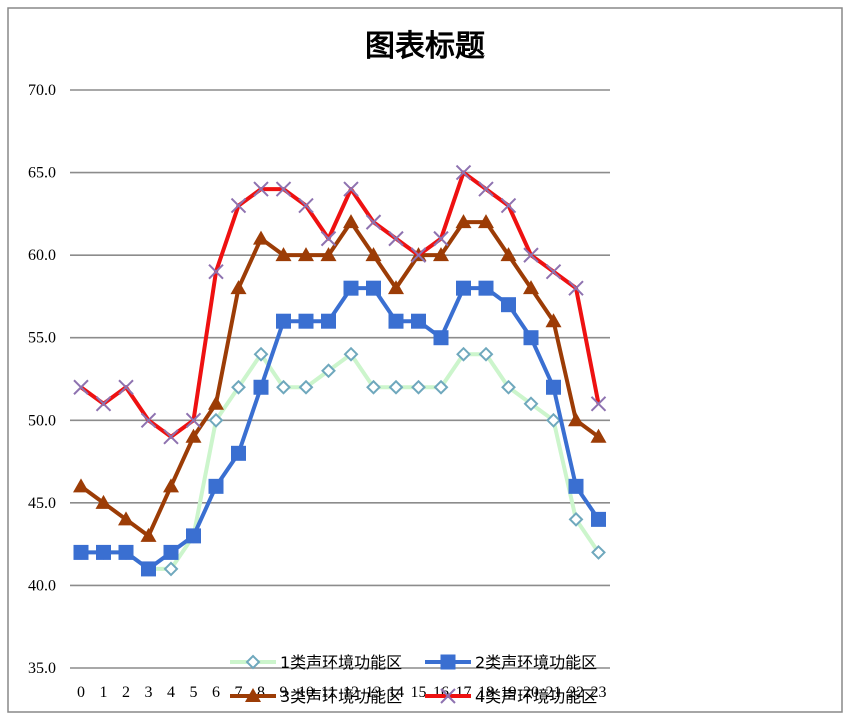 This screenshot has height=725, width=851. I want to click on x-tick-label: 4, so click(171, 692).